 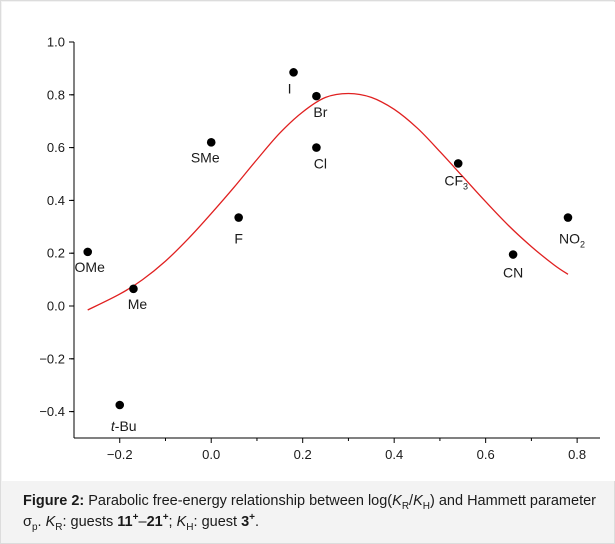 I want to click on y-tick-label: 0.6, so click(x=56, y=147).